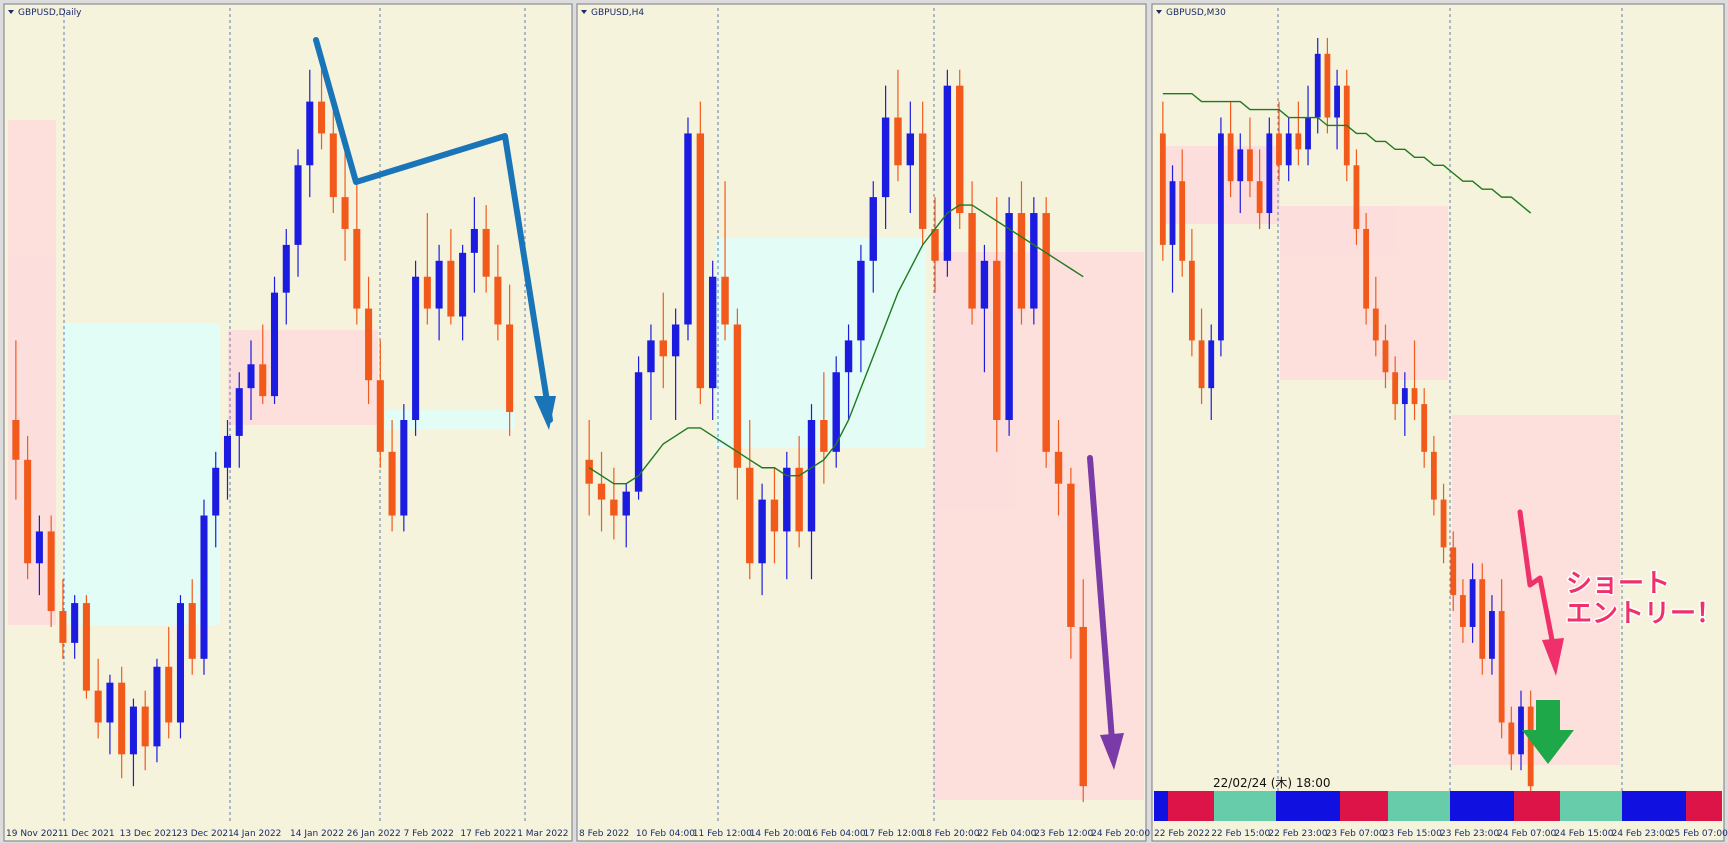 The width and height of the screenshot is (1728, 843). I want to click on indicator-timestamp: 22/02/24 (木) 18:00, so click(1271, 783).